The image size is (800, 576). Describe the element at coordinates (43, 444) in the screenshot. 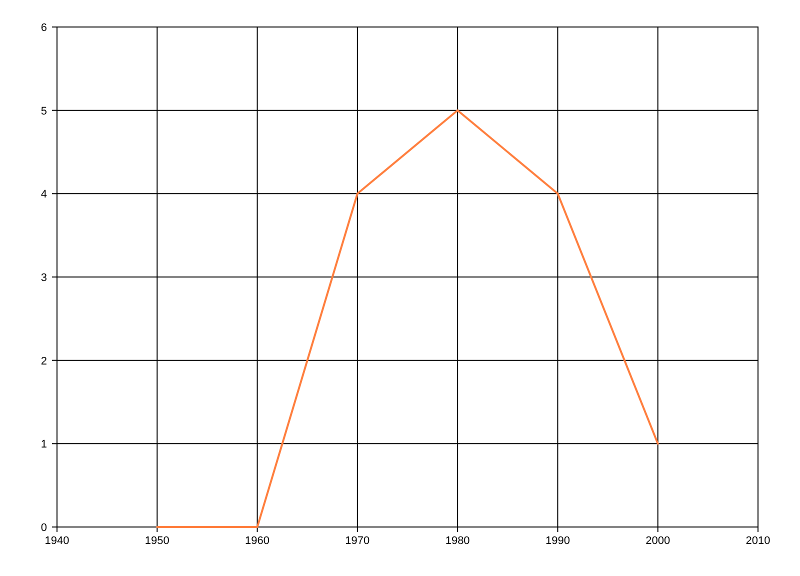

I see `y-tick-label: 1` at that location.